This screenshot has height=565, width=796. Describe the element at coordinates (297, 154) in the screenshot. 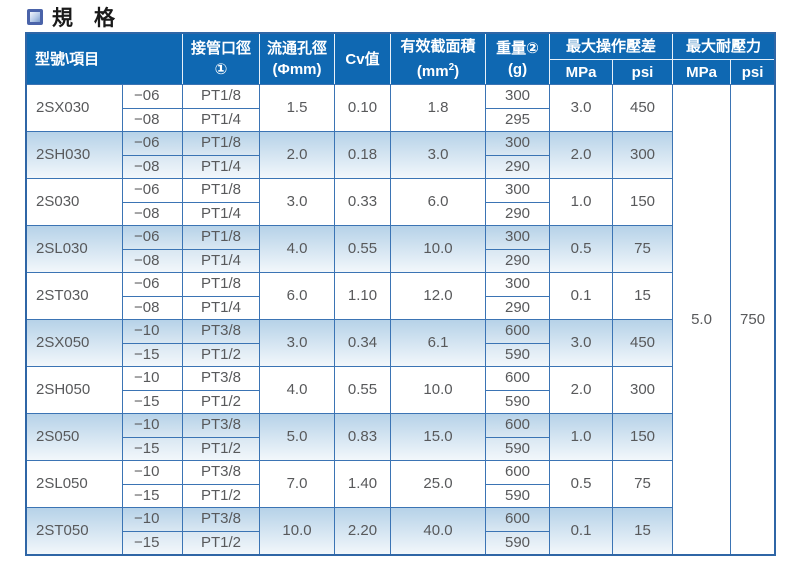

I see `orifice-cell: 2.0` at that location.